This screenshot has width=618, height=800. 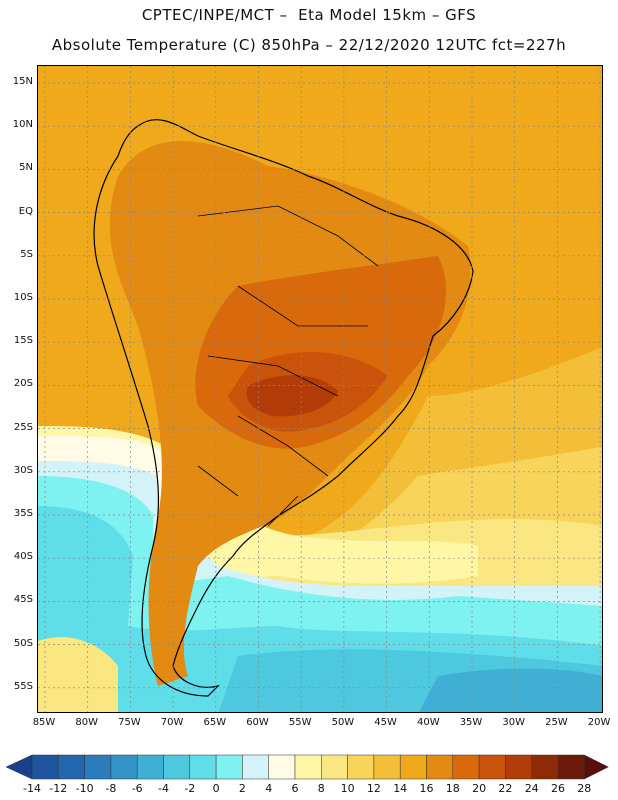 What do you see at coordinates (23, 686) in the screenshot?
I see `lat-label: 55S` at bounding box center [23, 686].